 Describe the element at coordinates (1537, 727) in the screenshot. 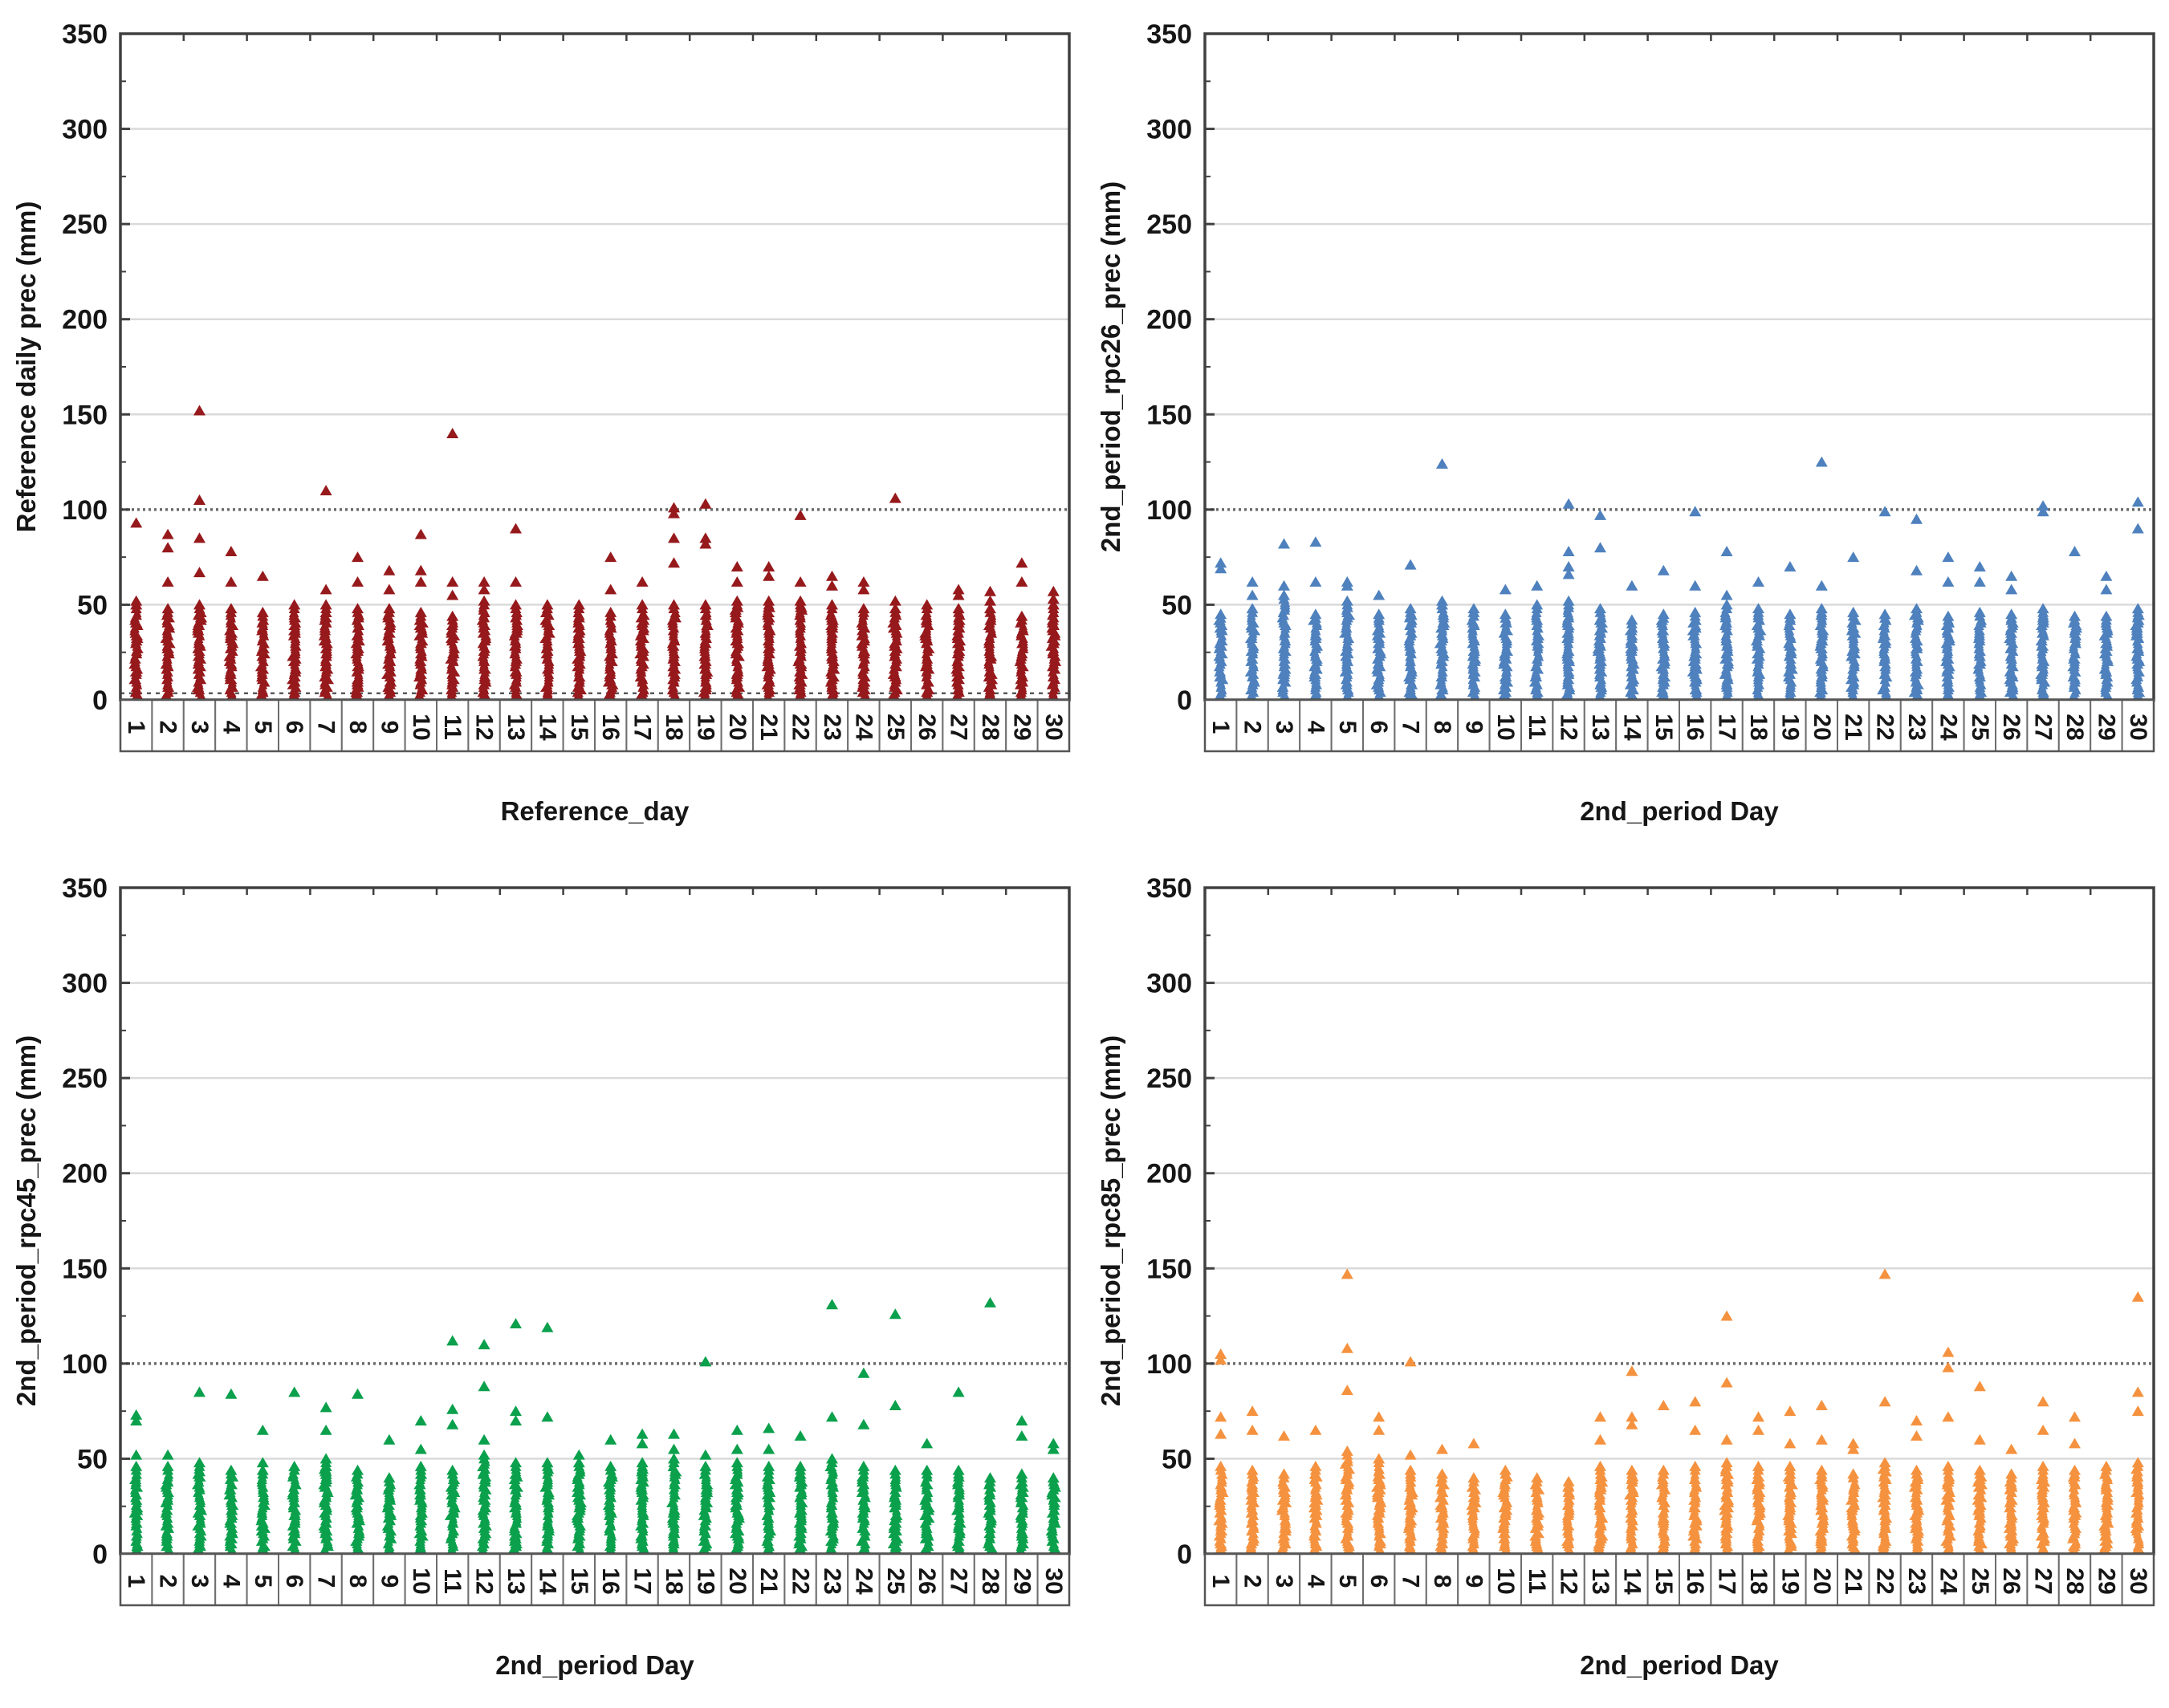

I see `svg-text: 11` at that location.